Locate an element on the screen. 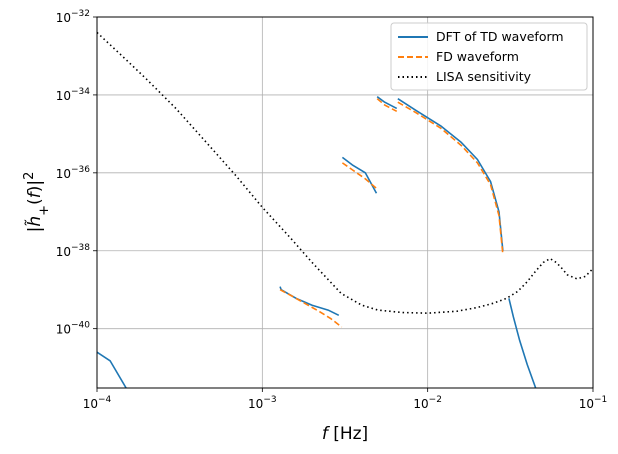 The image size is (618, 454). x-tick-label: 10⁻⁴ is located at coordinates (97, 403).